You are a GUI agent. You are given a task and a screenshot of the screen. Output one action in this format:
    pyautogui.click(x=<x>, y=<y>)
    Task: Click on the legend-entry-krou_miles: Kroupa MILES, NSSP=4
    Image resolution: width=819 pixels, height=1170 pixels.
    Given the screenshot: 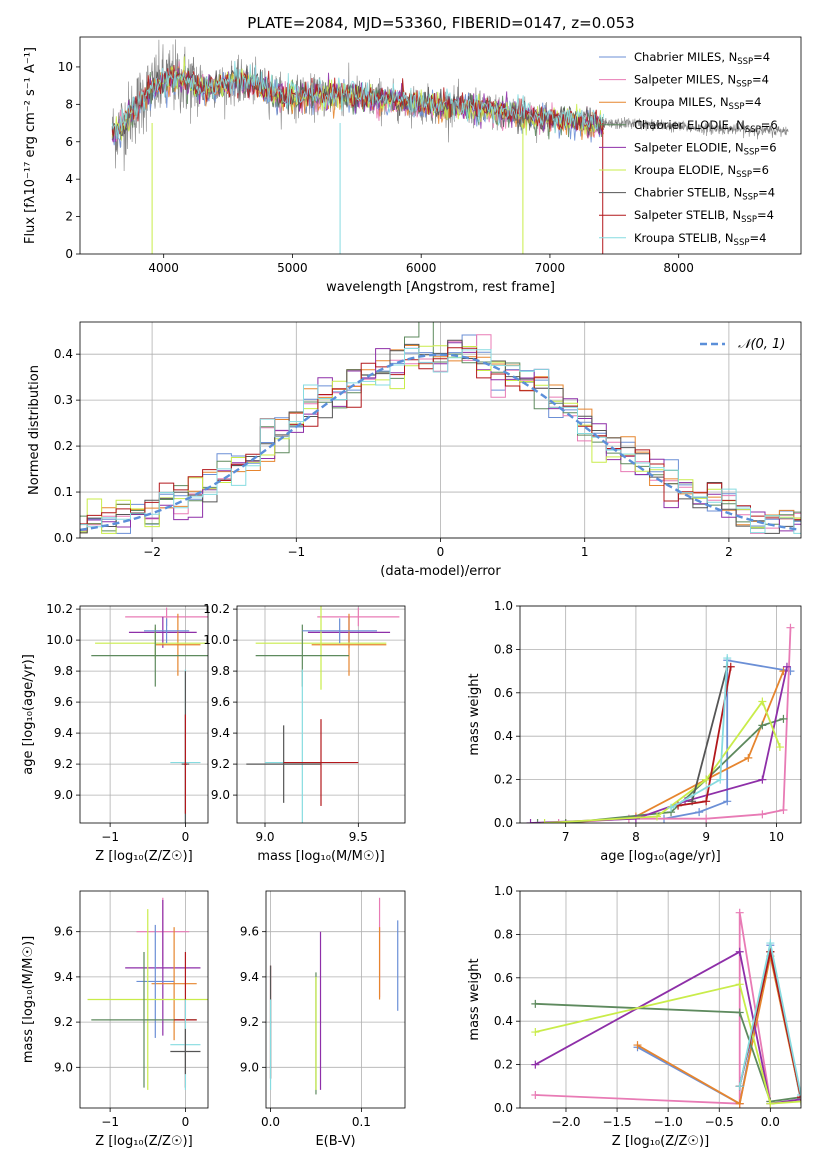 What is the action you would take?
    pyautogui.click(x=697, y=103)
    